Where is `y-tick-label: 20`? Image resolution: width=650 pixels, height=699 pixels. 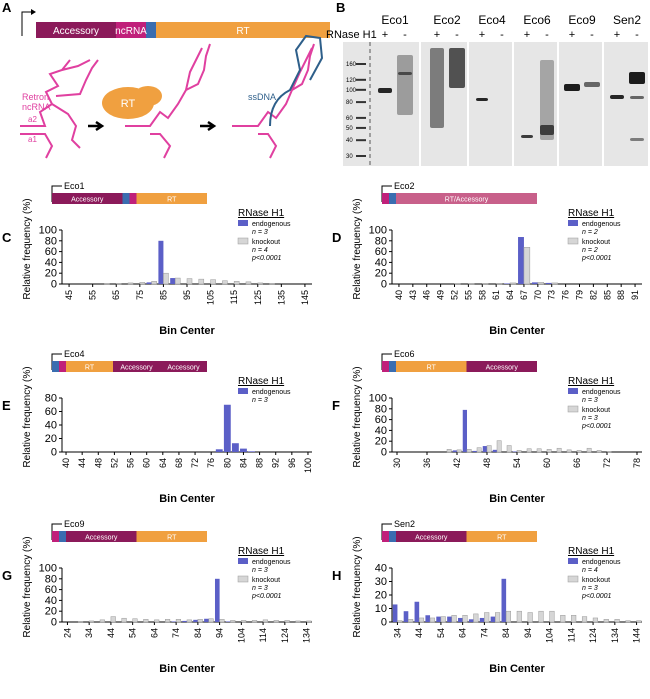 y-tick-label: 20 is located at coordinates (381, 442).